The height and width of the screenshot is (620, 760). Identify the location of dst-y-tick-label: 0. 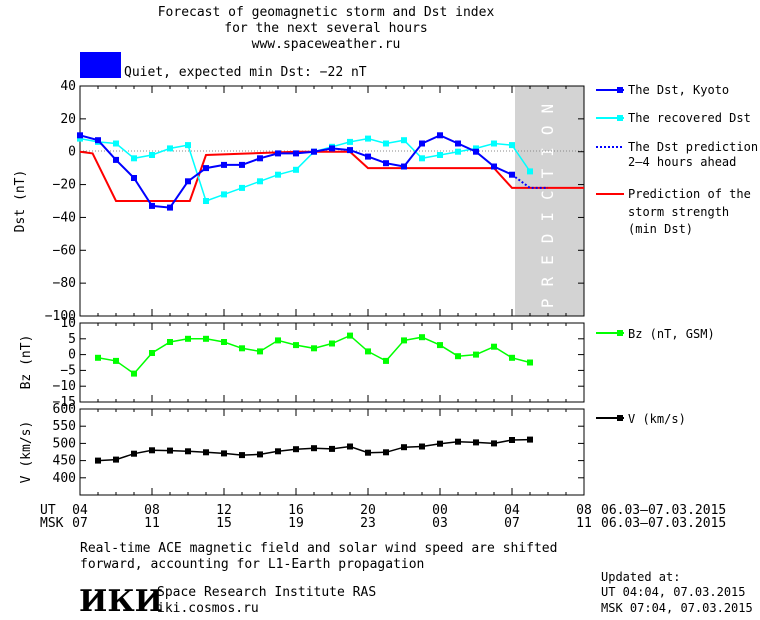
(72, 152).